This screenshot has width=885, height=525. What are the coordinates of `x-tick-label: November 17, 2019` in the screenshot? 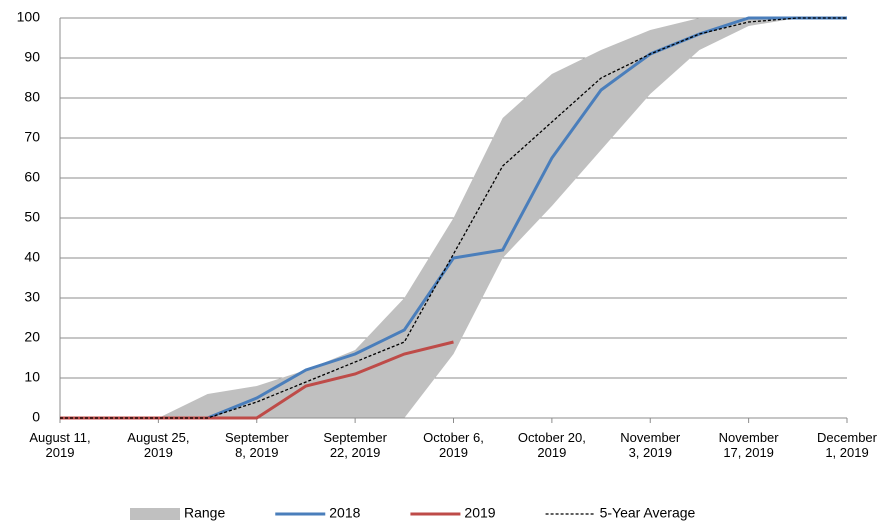 It's located at (748, 445).